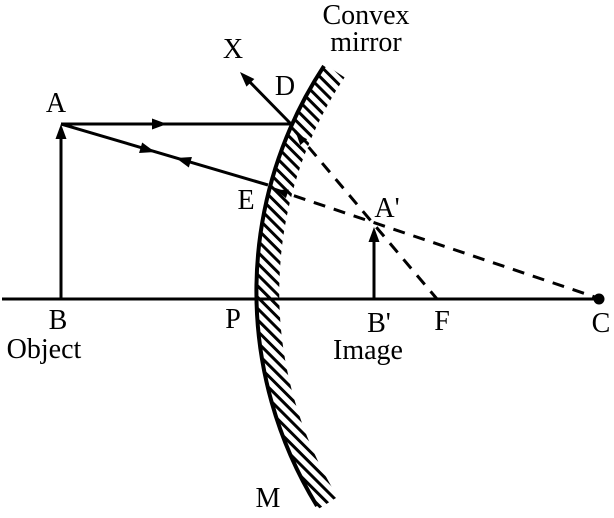  I want to click on label-A-prime: A', so click(387, 208).